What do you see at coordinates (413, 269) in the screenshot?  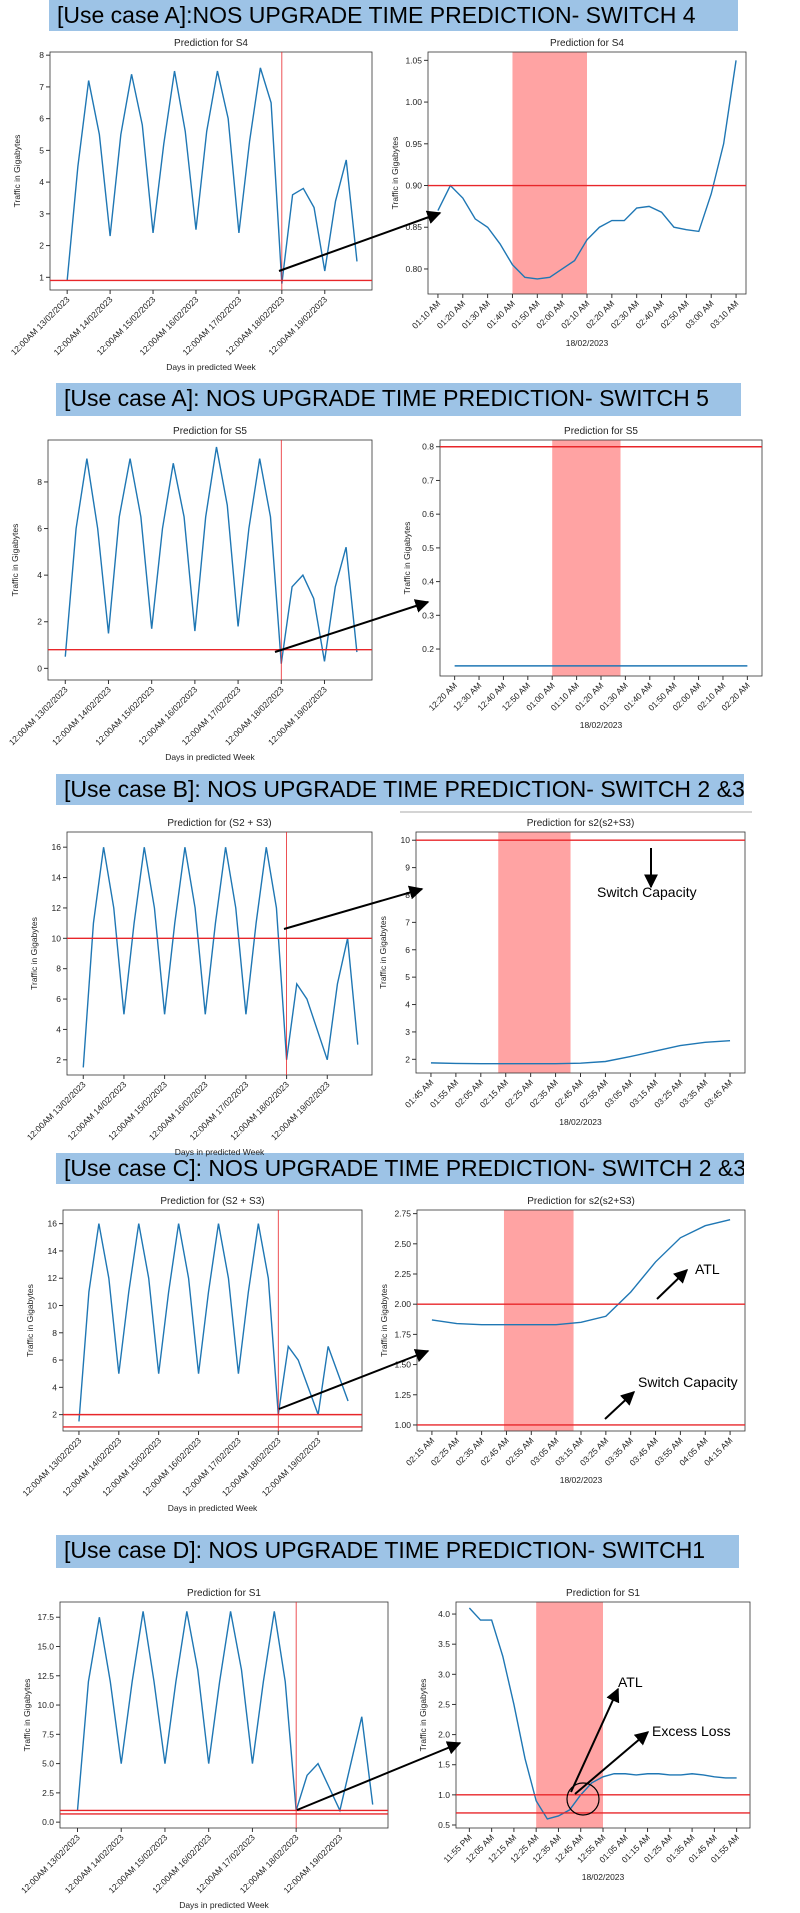 I see `y-tick-label: 0.80` at bounding box center [413, 269].